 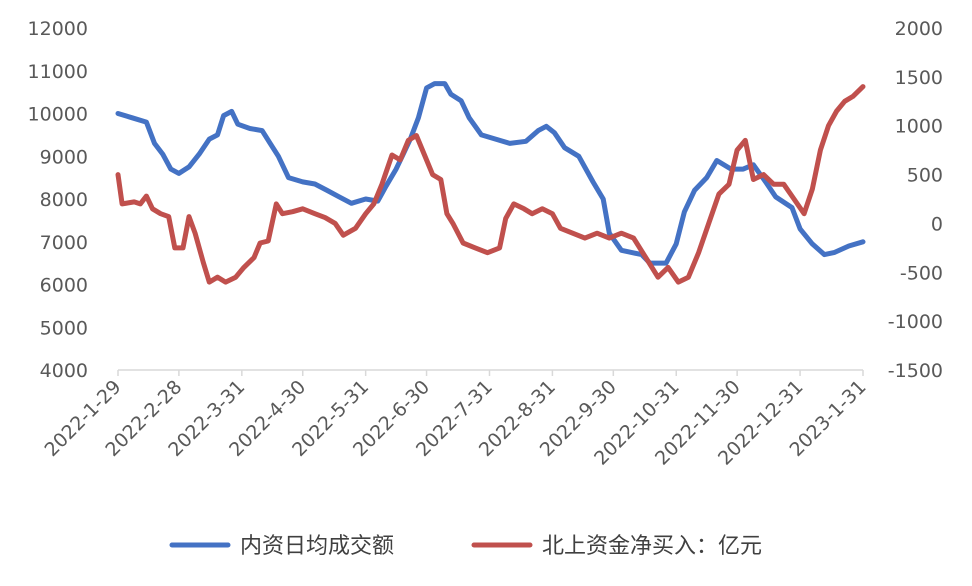 I want to click on y-right-tick-label: -500, so click(x=921, y=273).